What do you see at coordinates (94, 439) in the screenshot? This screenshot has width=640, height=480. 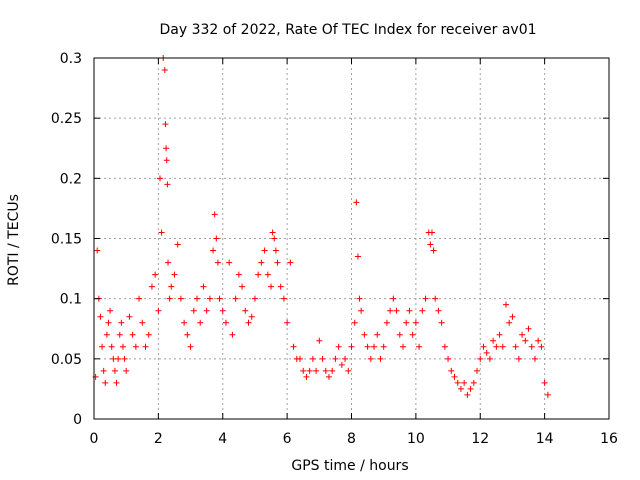 I see `x-tick-label: 0` at bounding box center [94, 439].